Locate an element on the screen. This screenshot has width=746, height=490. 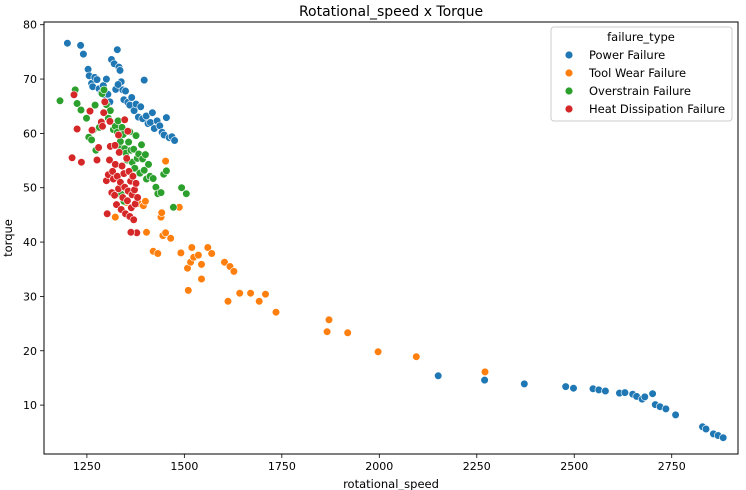
y-tick-label: 60 is located at coordinates (30, 133).